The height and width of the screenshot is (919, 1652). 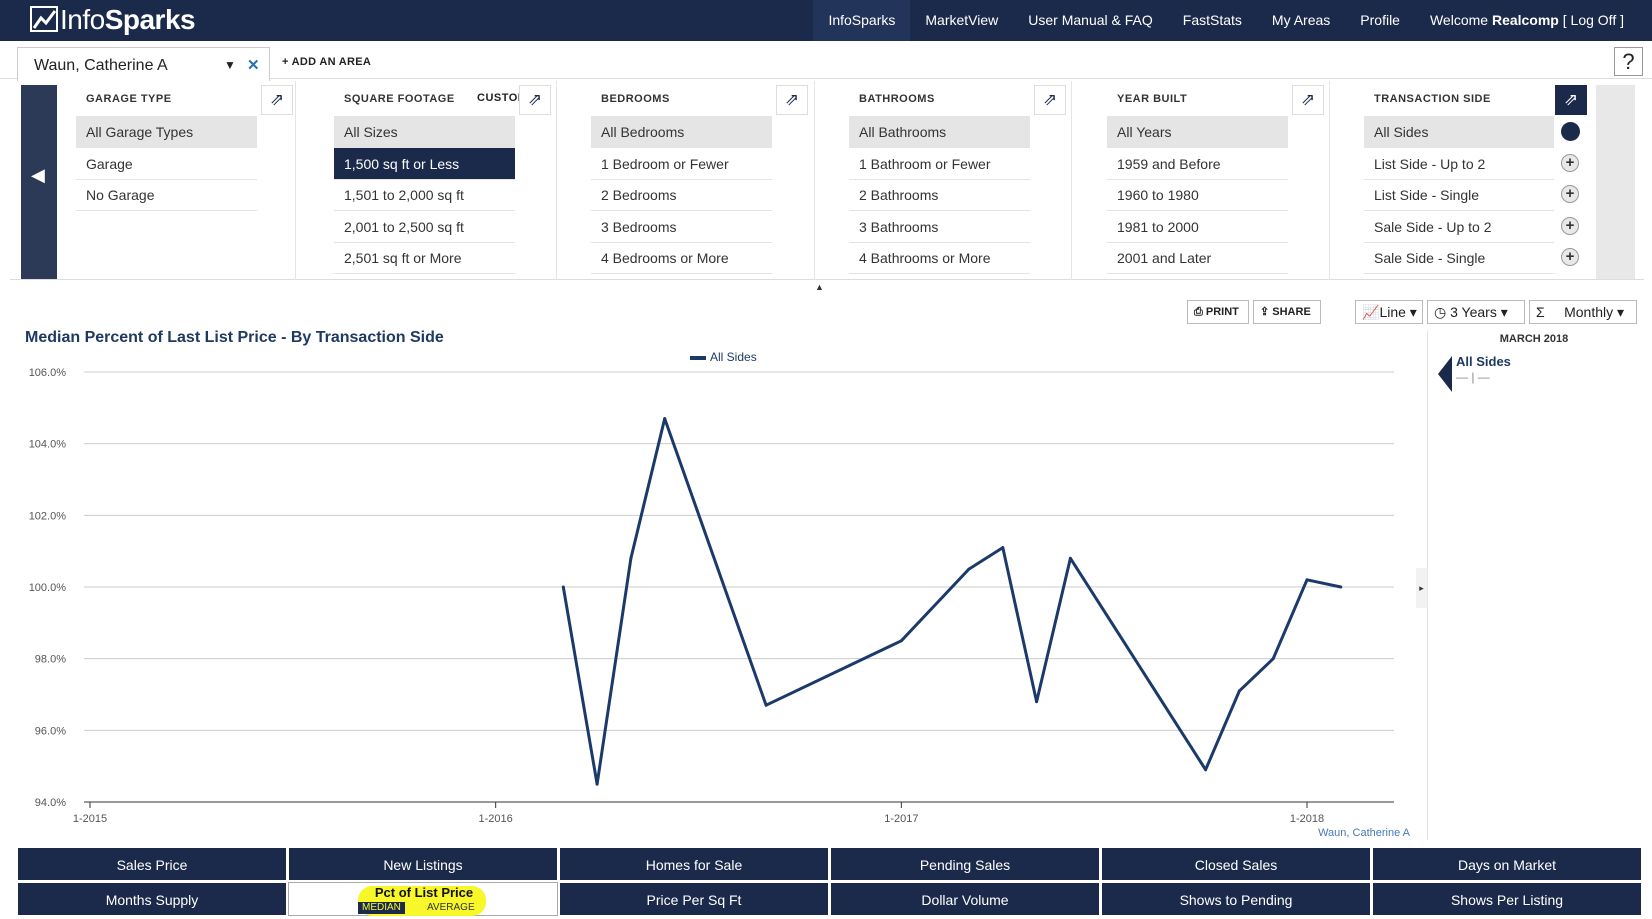 What do you see at coordinates (1591, 20) in the screenshot?
I see `logoff-link: [ Log Off ]` at bounding box center [1591, 20].